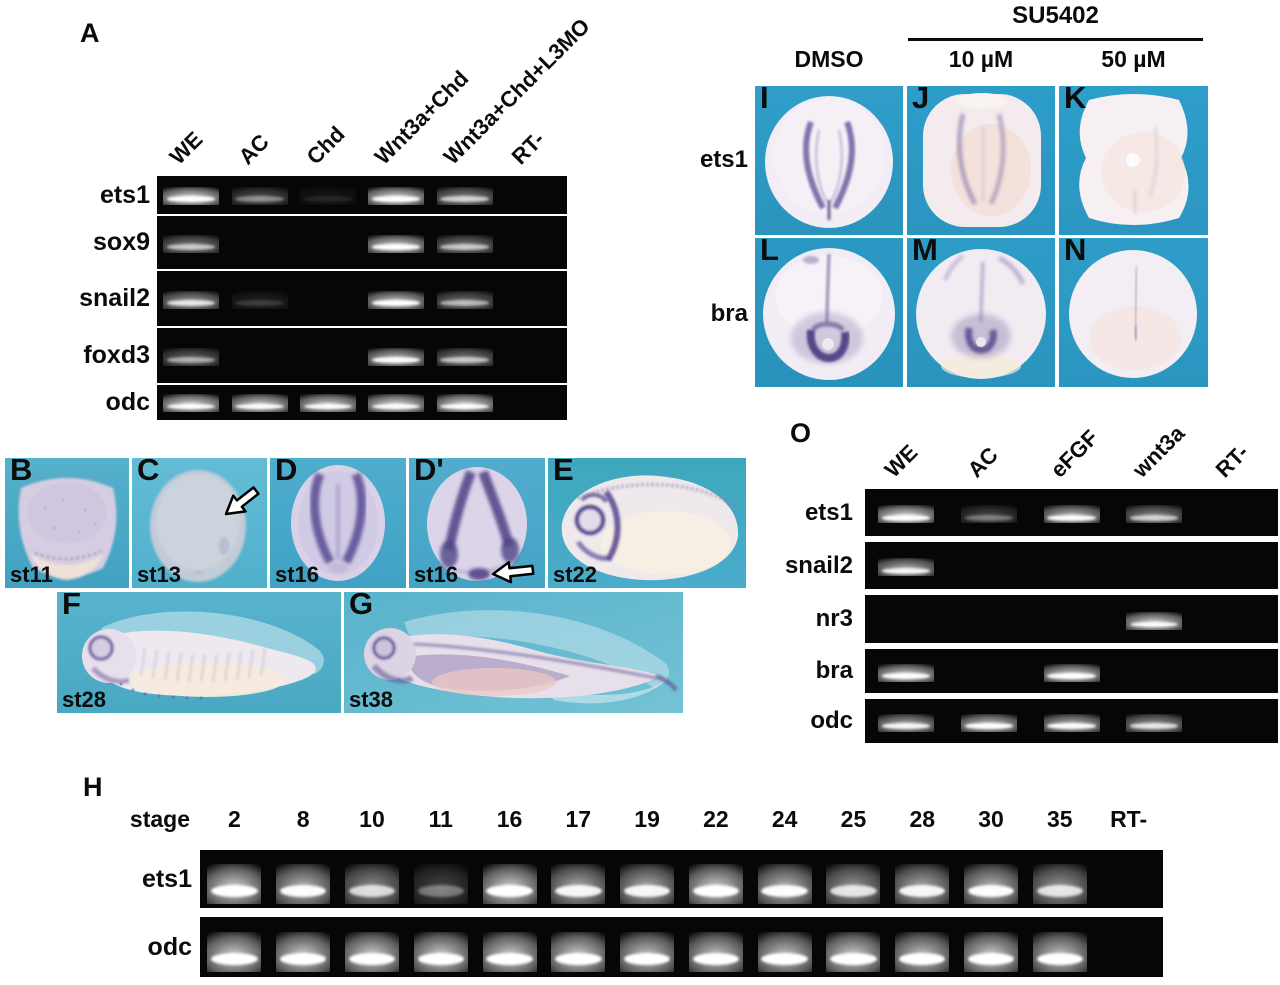  What do you see at coordinates (362, 195) in the screenshot?
I see `gel-row-ets1` at bounding box center [362, 195].